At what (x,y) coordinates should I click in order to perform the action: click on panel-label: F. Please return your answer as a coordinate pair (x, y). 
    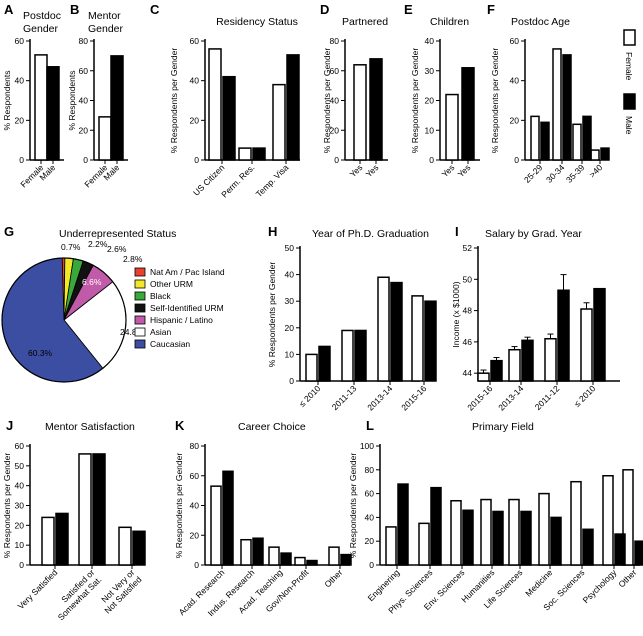
    Looking at the image, I should click on (491, 9).